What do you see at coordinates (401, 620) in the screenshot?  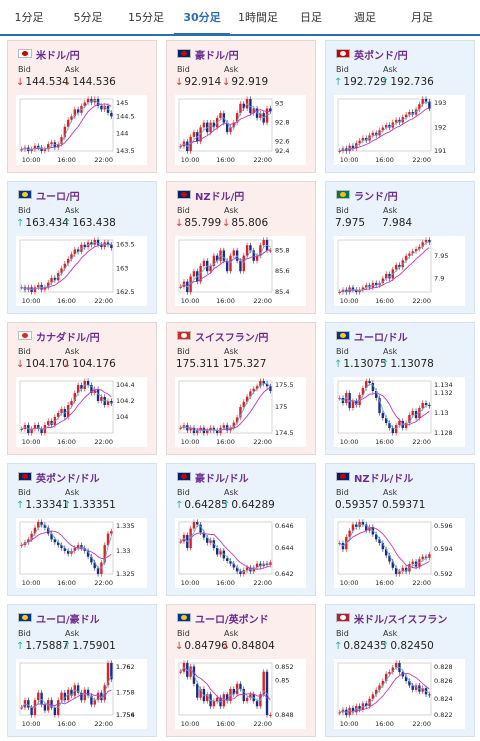 I see `pair-name: 米ドル/スイスフラン` at bounding box center [401, 620].